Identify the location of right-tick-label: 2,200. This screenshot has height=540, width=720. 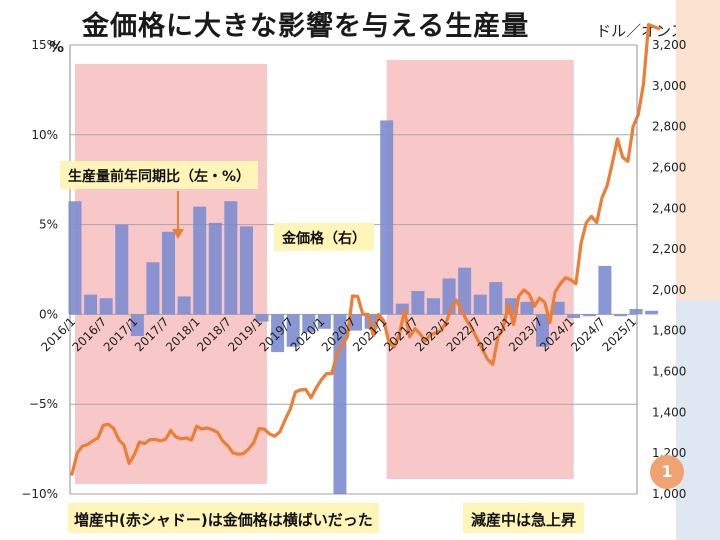
(669, 249).